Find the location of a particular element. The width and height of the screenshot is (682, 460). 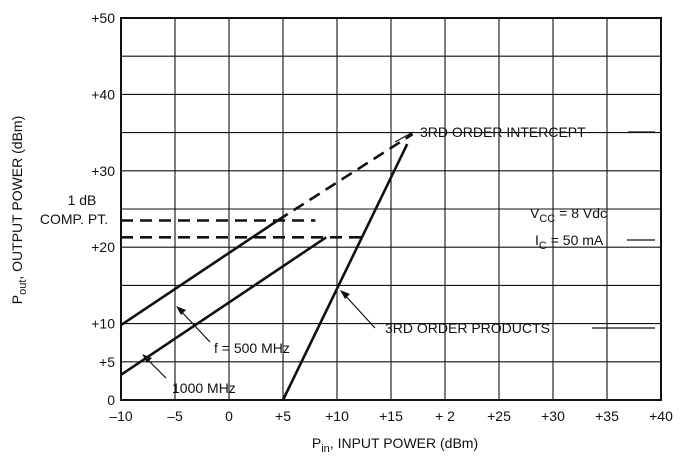

x-tick-label: +35 is located at coordinates (607, 416).